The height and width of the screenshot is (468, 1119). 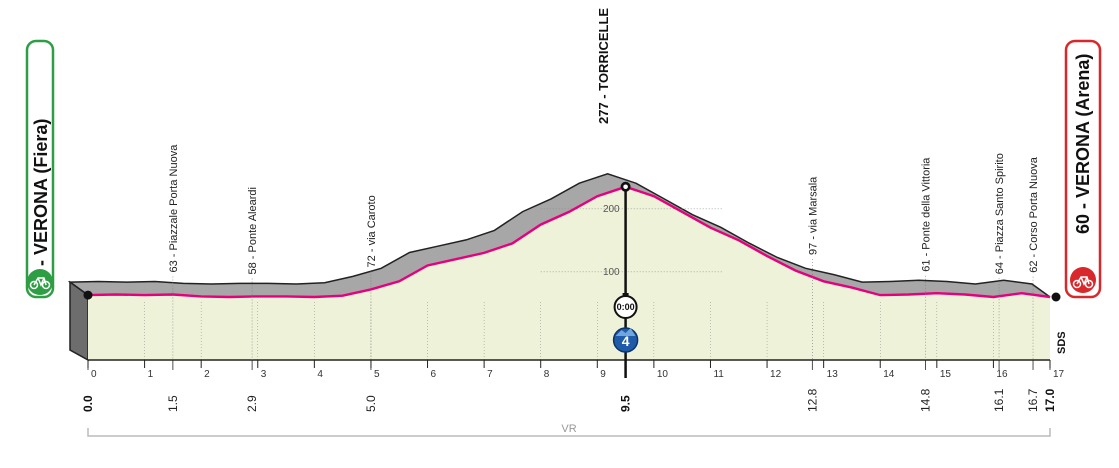 I want to click on waypoint-label: 64 - Piazza Santo Spirito, so click(x=1000, y=213).